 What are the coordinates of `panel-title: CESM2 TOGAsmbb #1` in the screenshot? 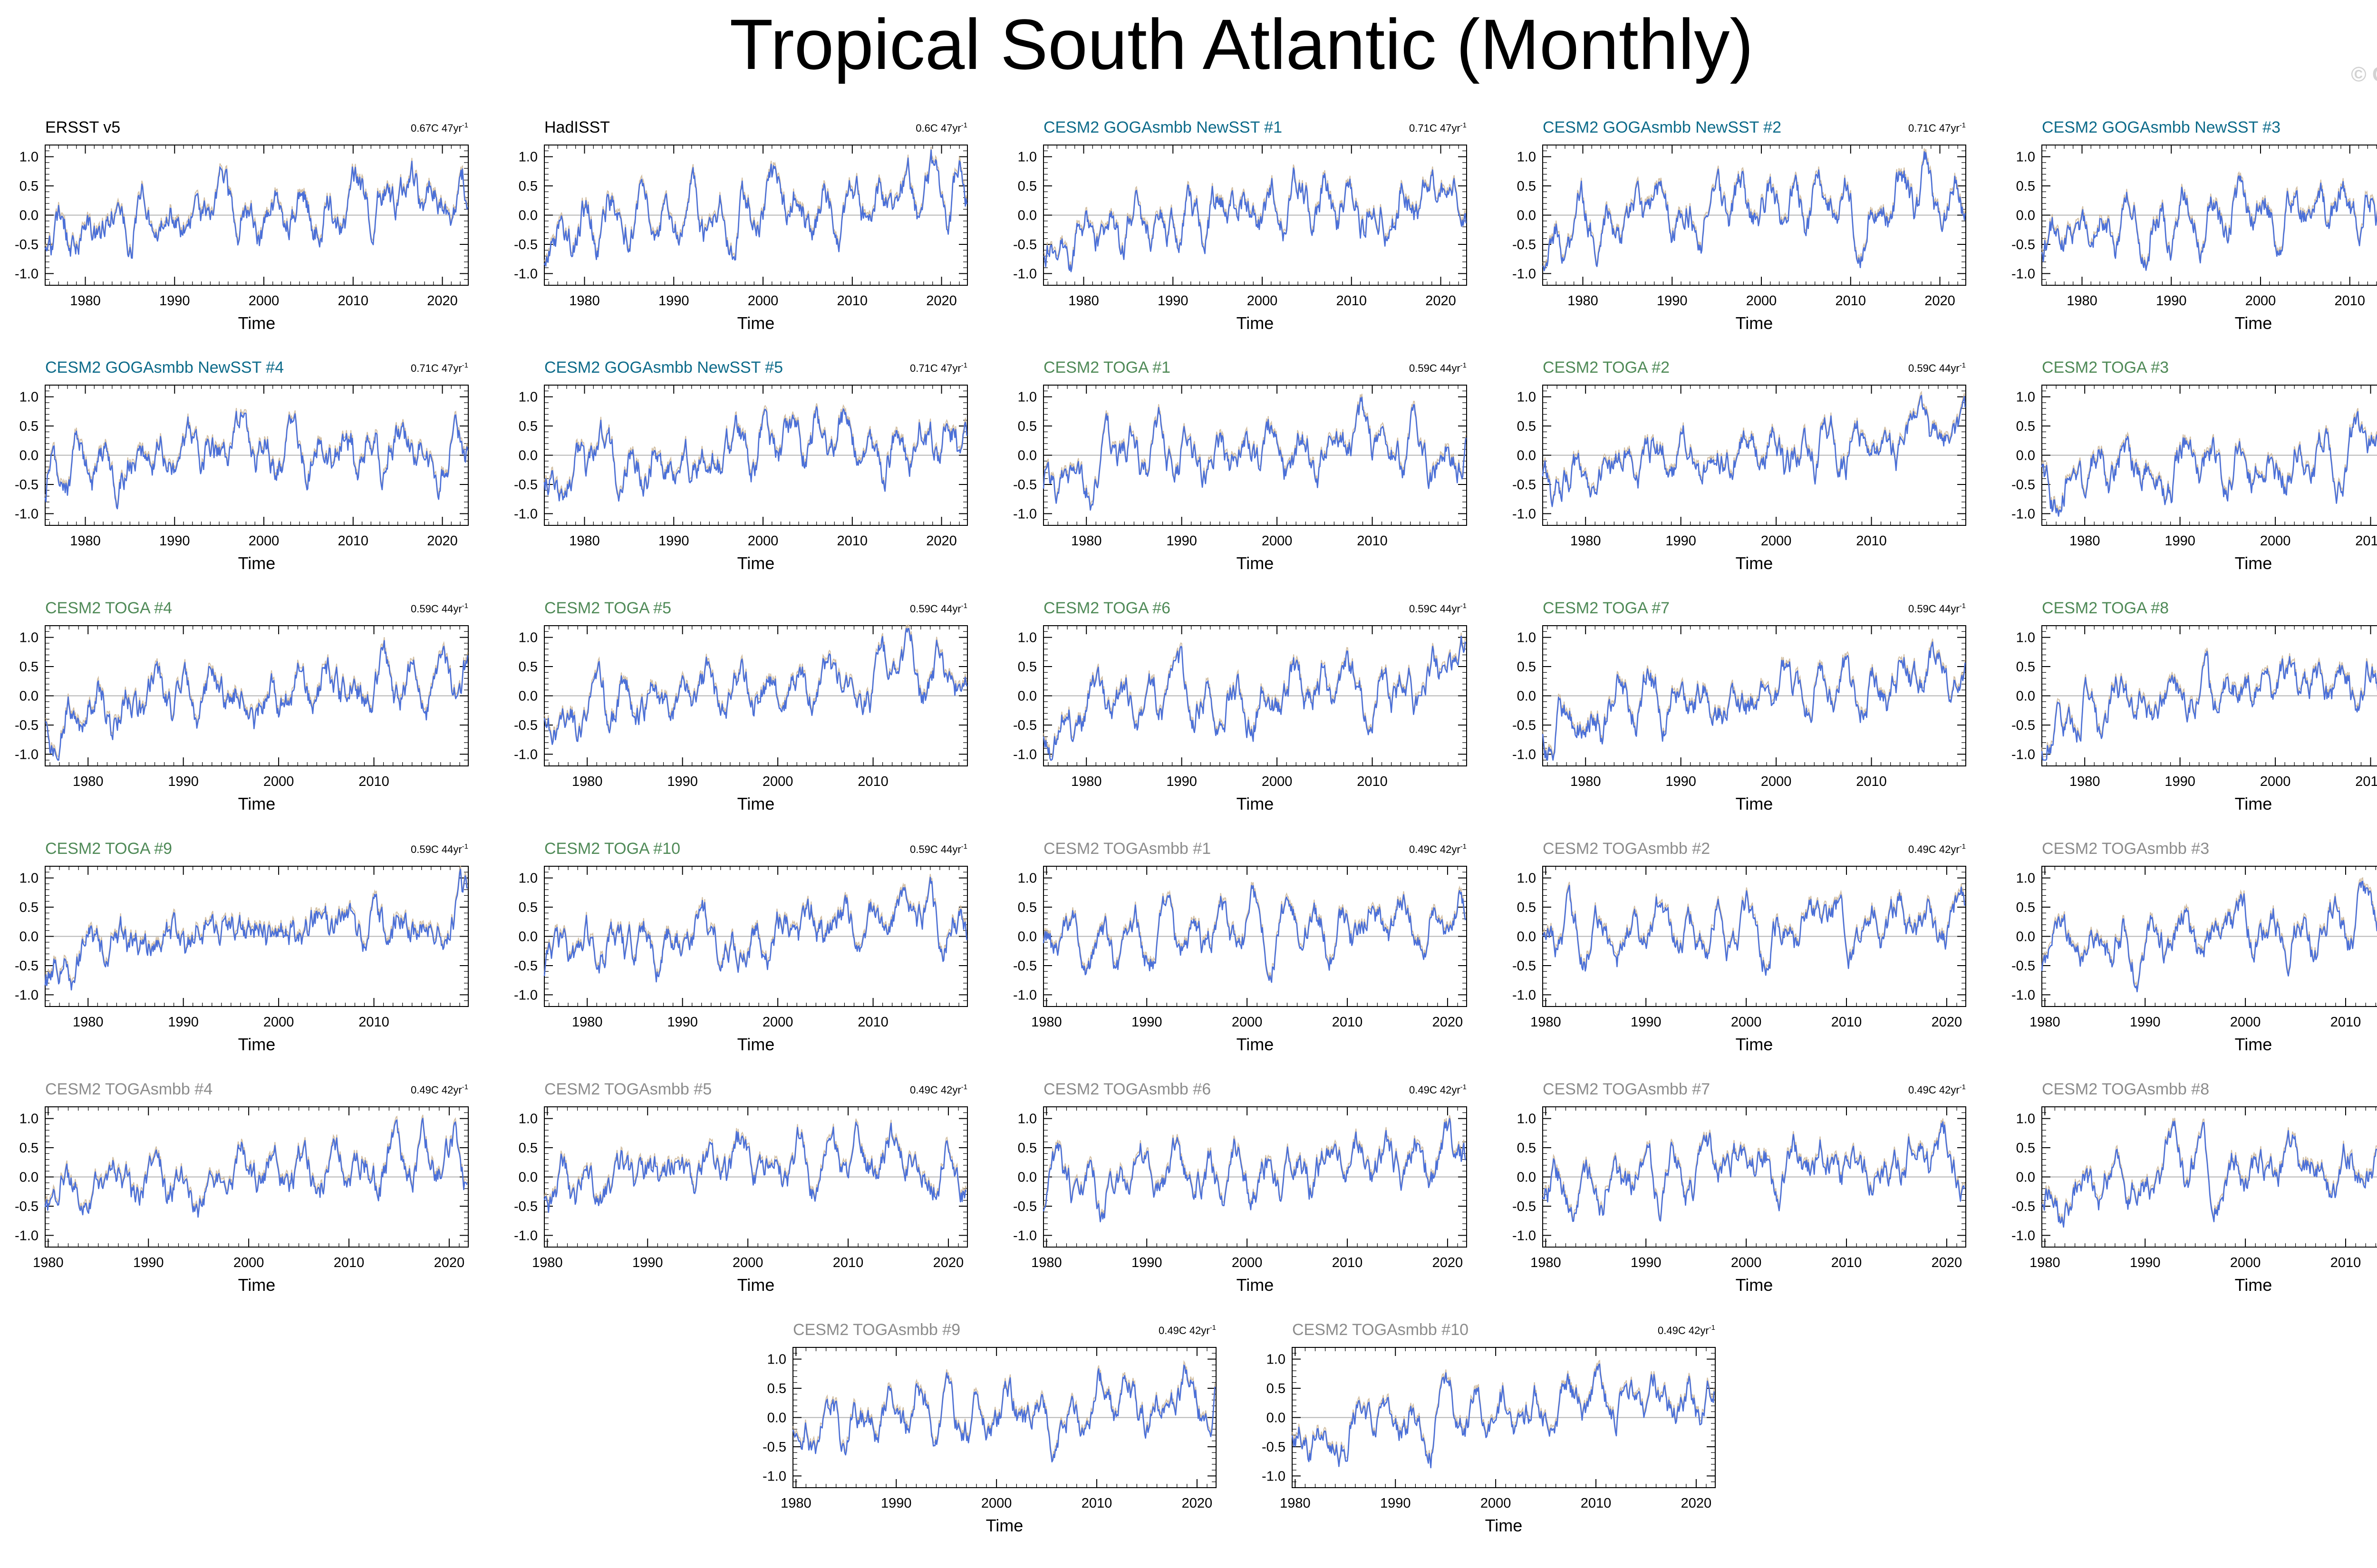 It's located at (1127, 849).